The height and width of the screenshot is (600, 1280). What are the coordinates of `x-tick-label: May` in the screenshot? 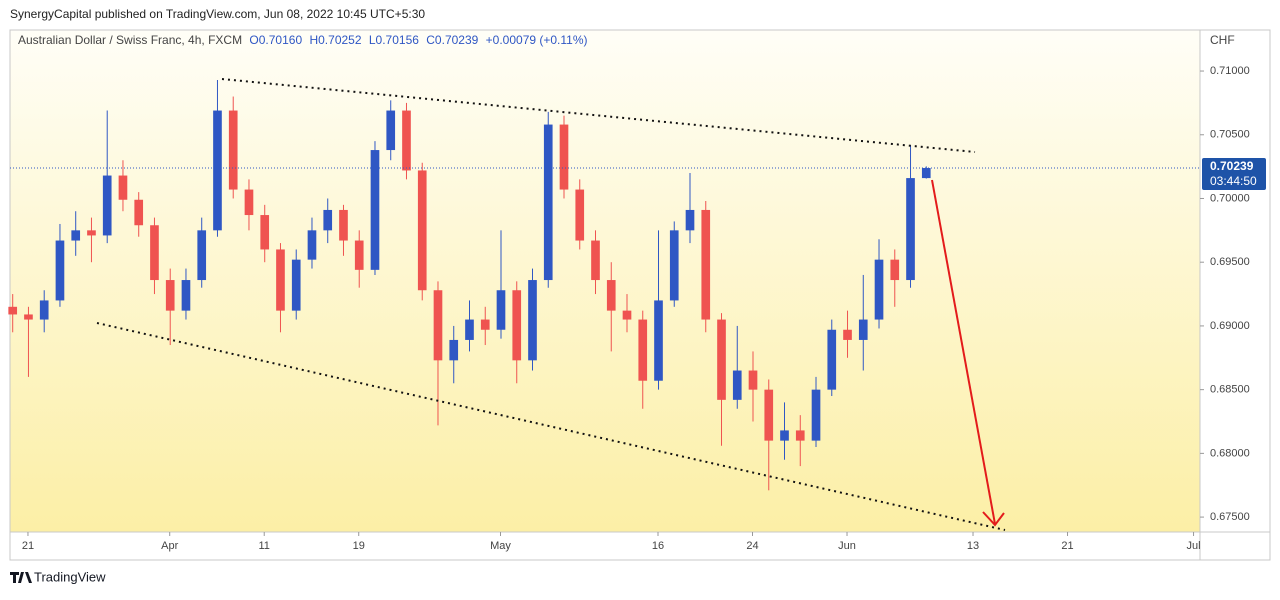 It's located at (500, 546).